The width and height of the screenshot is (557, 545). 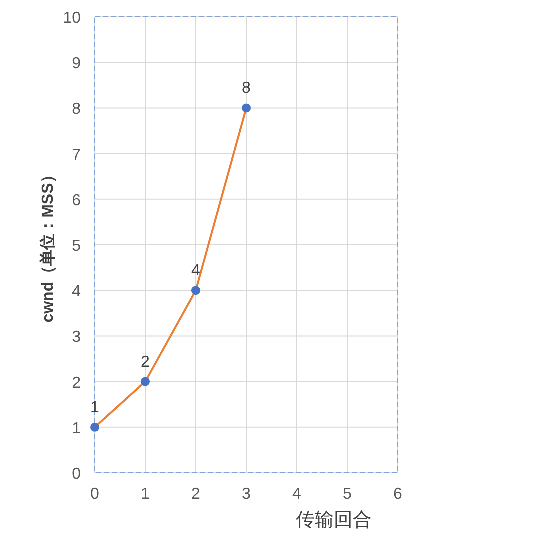 I want to click on y-tick-label: 4, so click(x=77, y=292).